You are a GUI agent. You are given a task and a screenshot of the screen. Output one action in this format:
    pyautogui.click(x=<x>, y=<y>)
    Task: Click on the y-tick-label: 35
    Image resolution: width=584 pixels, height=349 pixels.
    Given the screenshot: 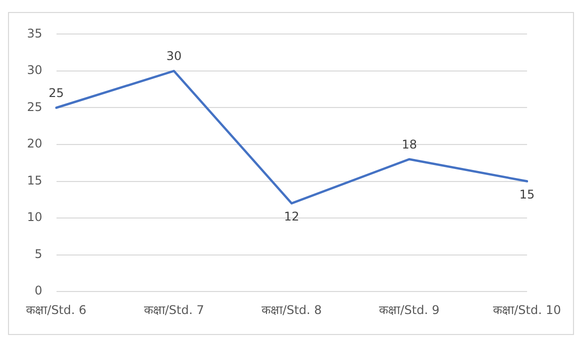 What is the action you would take?
    pyautogui.click(x=34, y=33)
    